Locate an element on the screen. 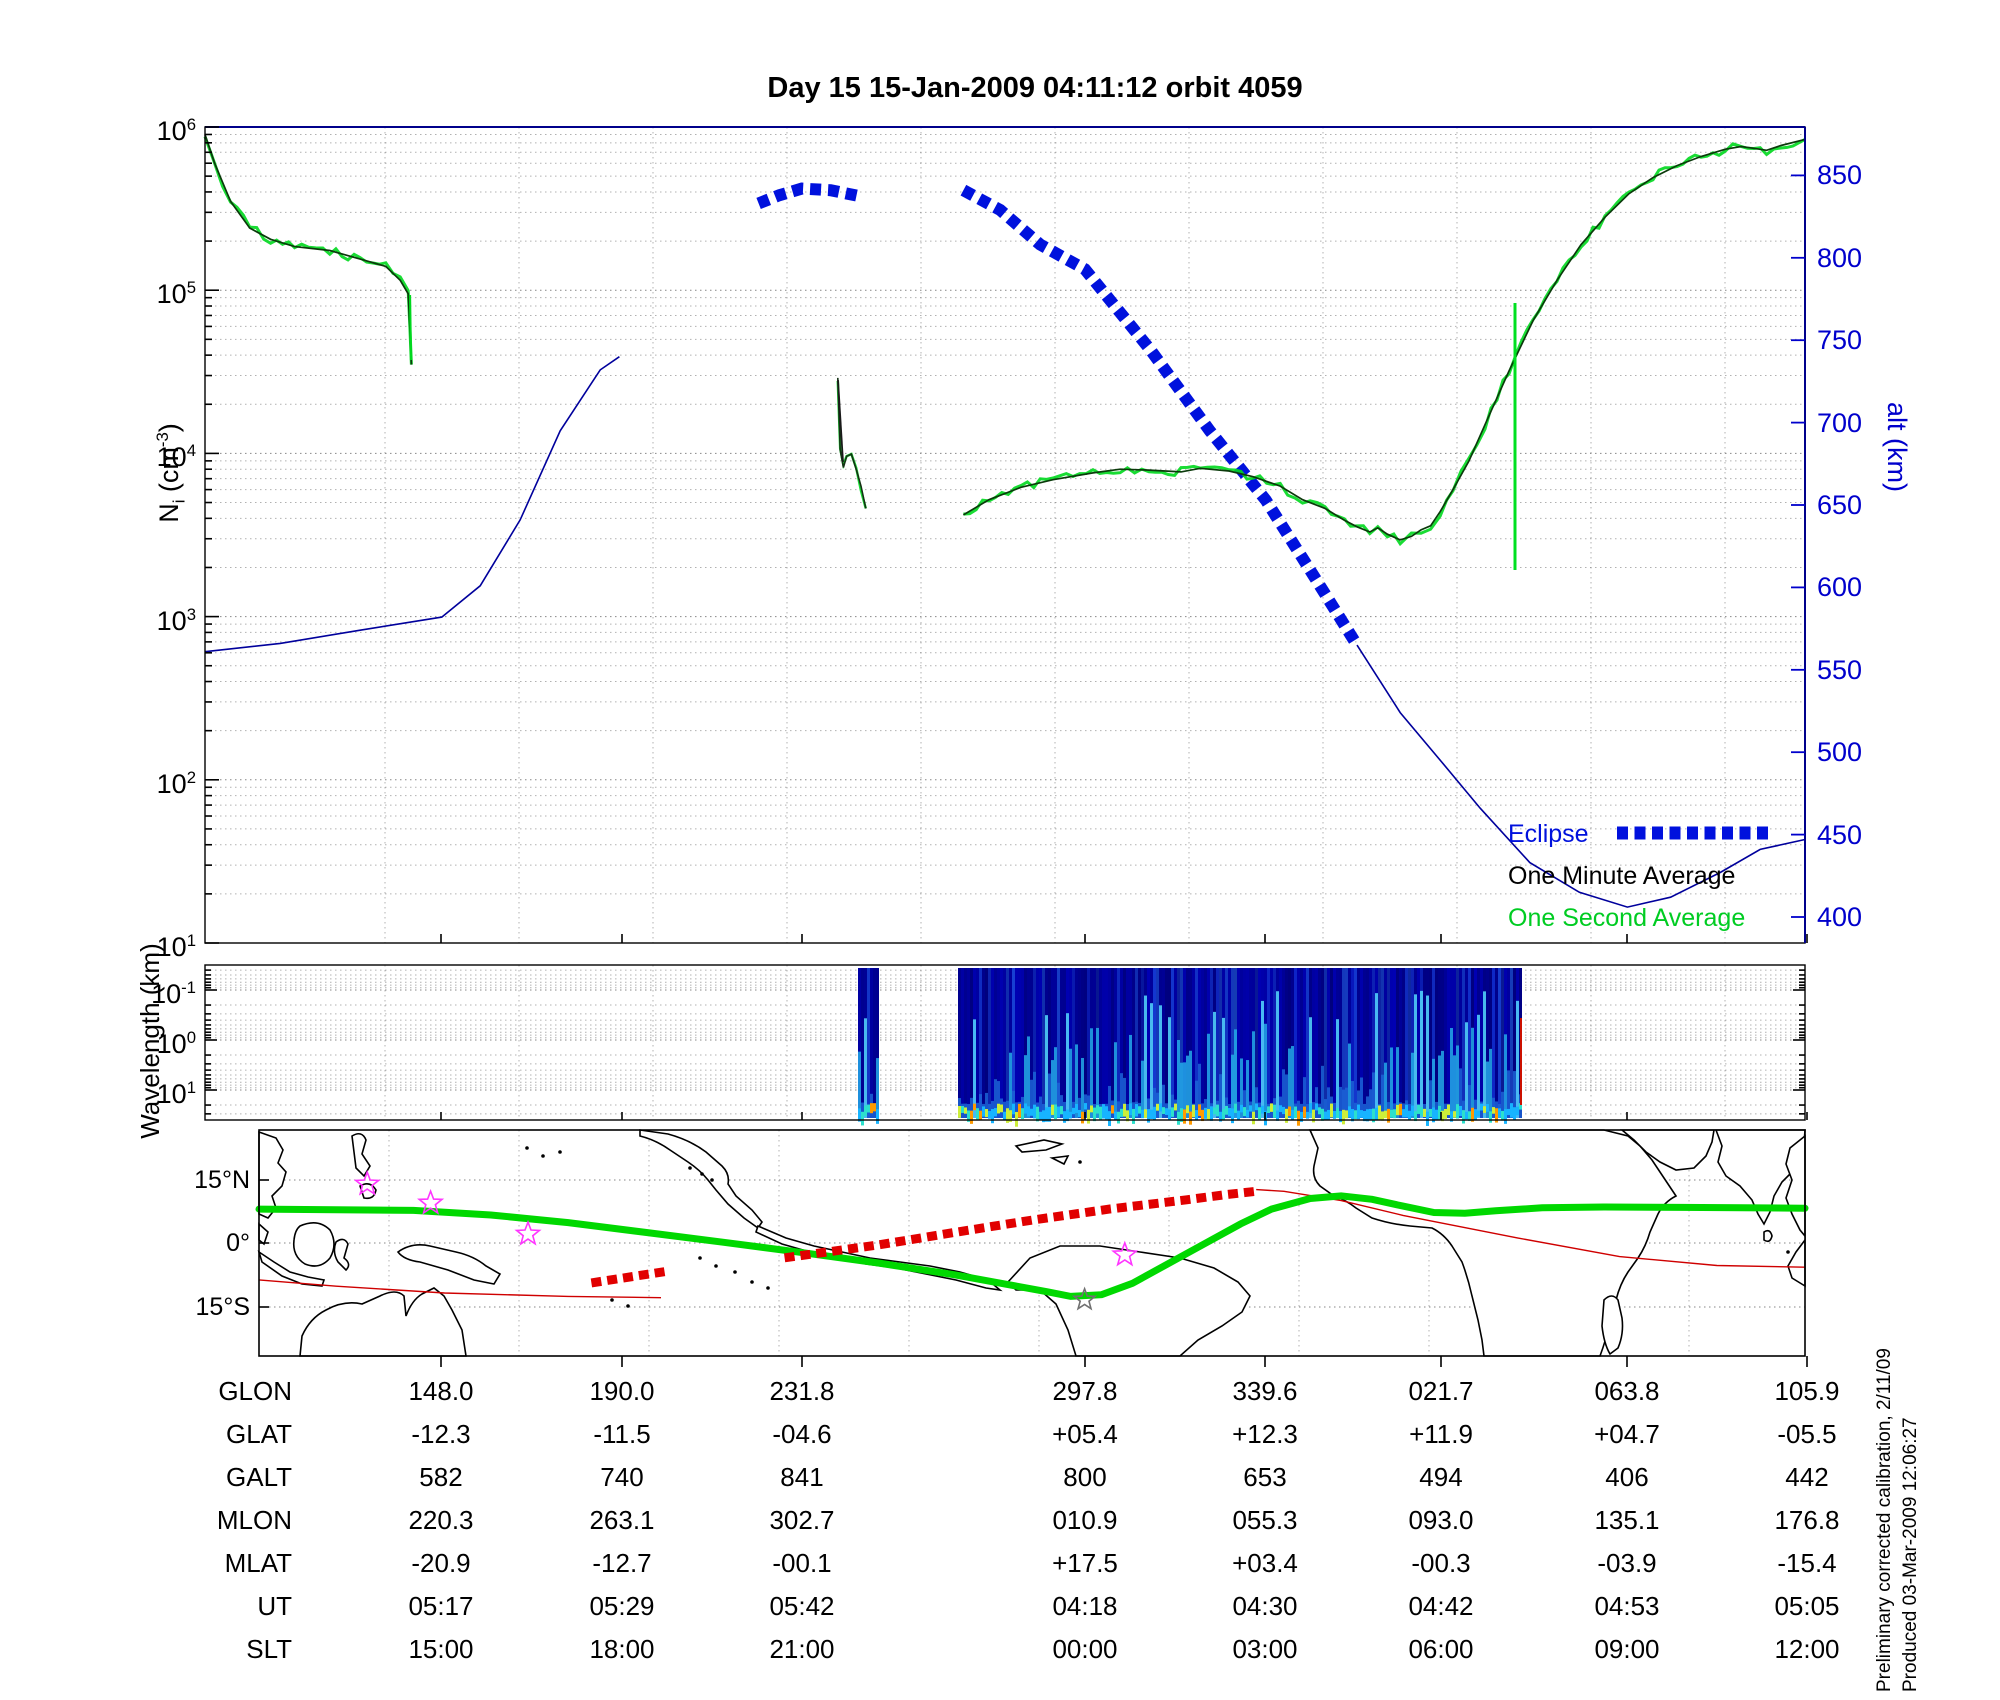  table-cell-ut-5: 04:42 is located at coordinates (1441, 1606).